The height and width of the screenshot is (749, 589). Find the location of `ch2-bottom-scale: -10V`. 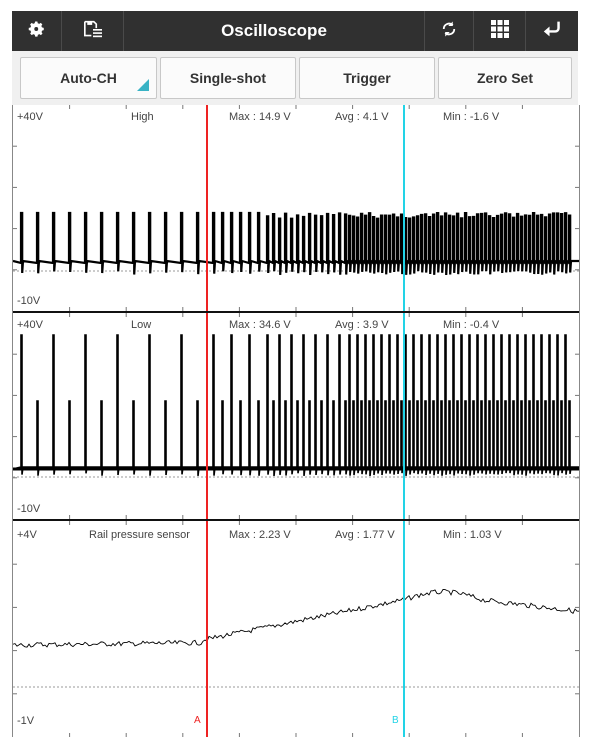

ch2-bottom-scale: -10V is located at coordinates (29, 509).